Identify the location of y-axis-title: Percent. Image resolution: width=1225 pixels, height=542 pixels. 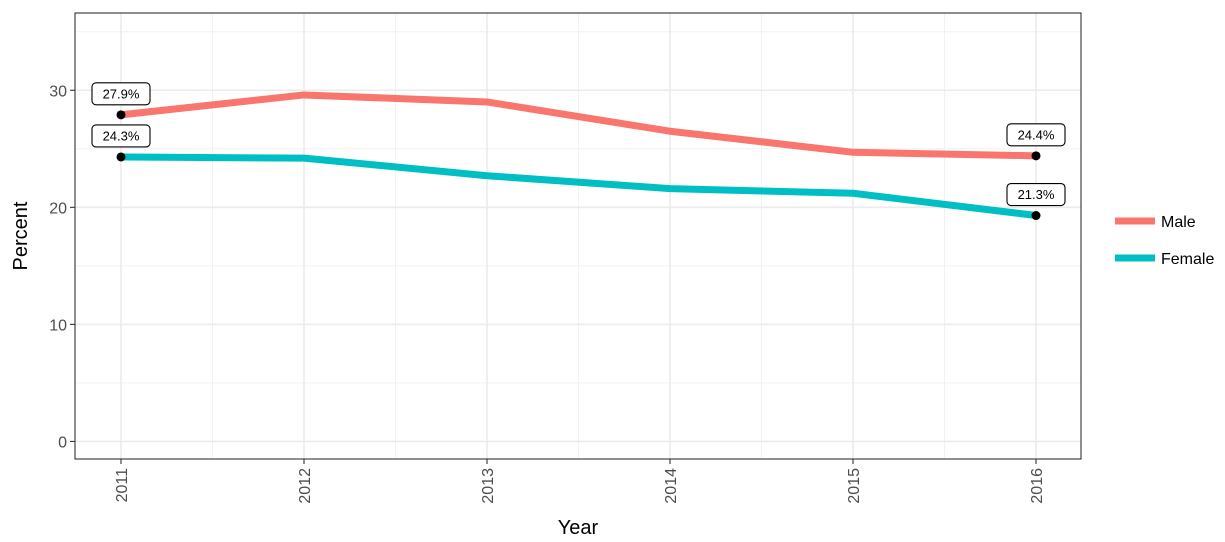
(21, 235).